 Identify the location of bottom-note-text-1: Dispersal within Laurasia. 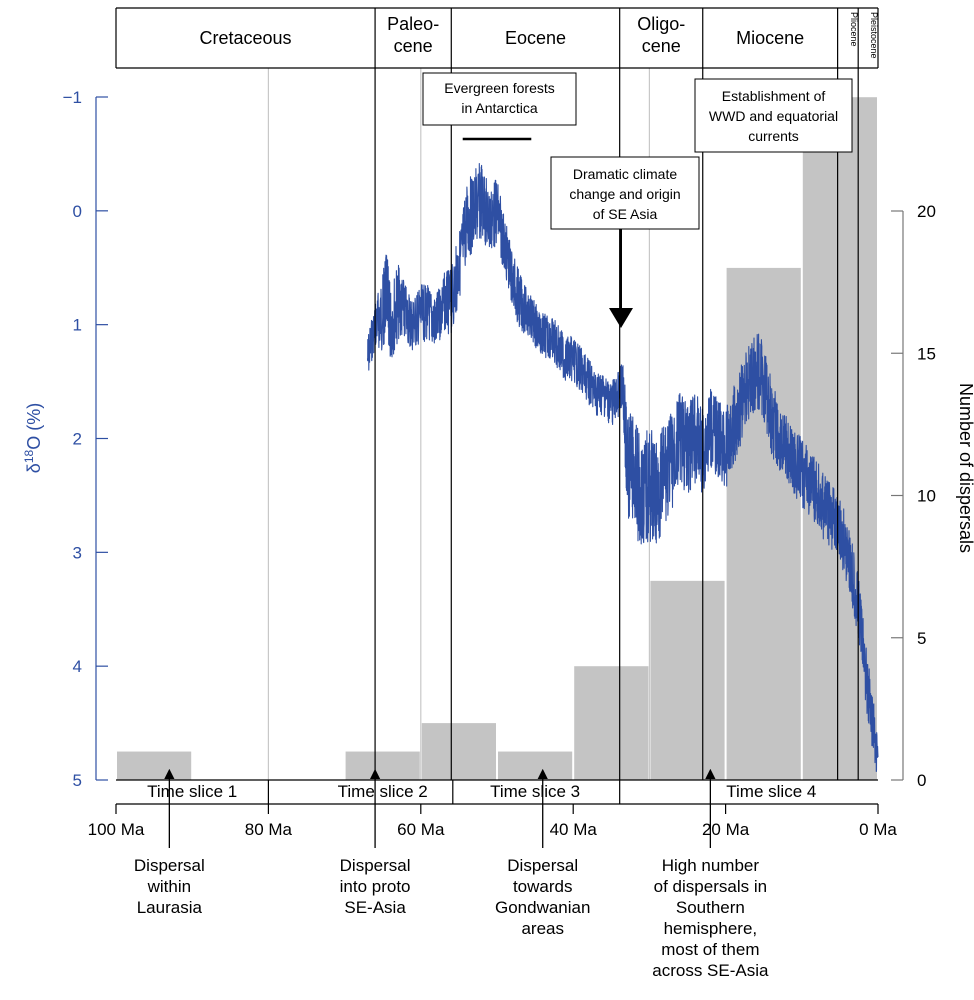
(169, 886).